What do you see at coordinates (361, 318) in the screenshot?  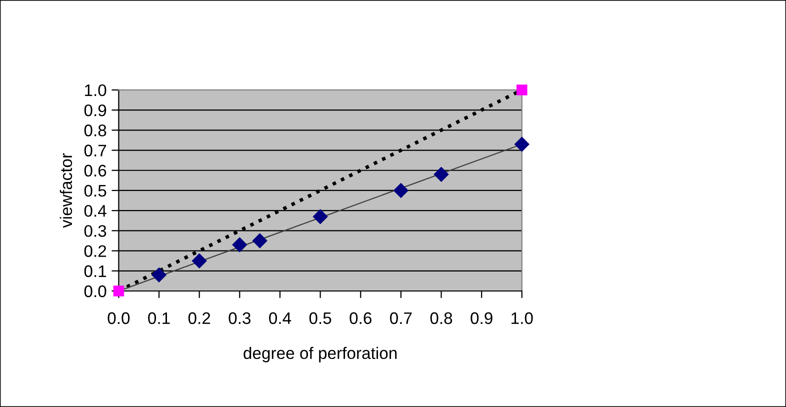 I see `x-tick-label: 0.6` at bounding box center [361, 318].